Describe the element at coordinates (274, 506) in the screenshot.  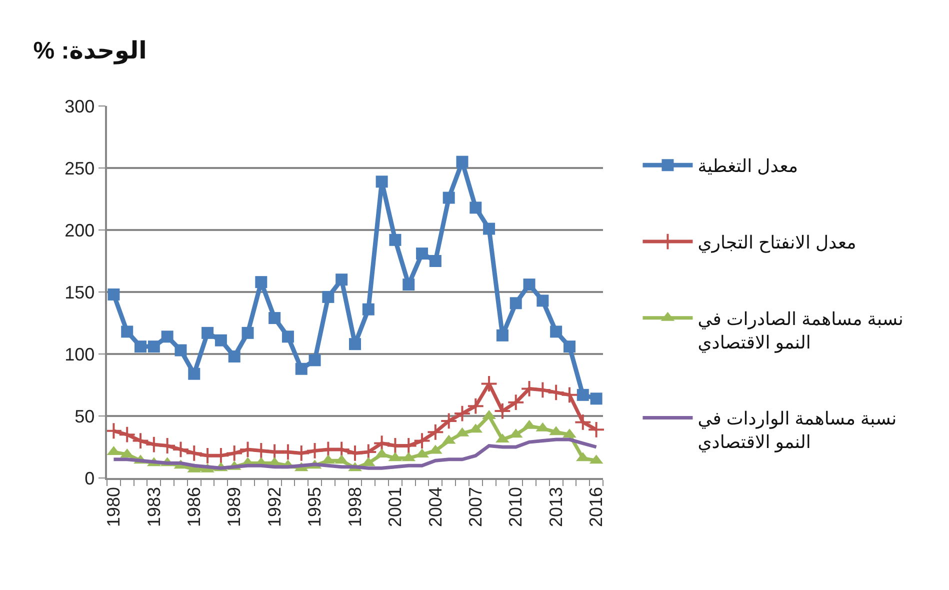
I see `x-tick-label: 1992` at that location.